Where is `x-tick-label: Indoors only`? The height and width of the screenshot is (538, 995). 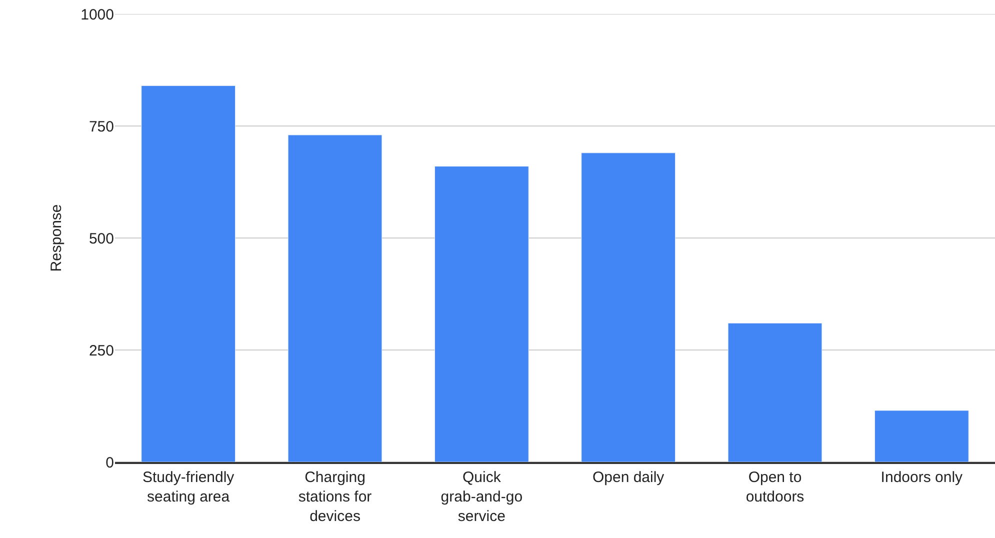
x-tick-label: Indoors only is located at coordinates (922, 477).